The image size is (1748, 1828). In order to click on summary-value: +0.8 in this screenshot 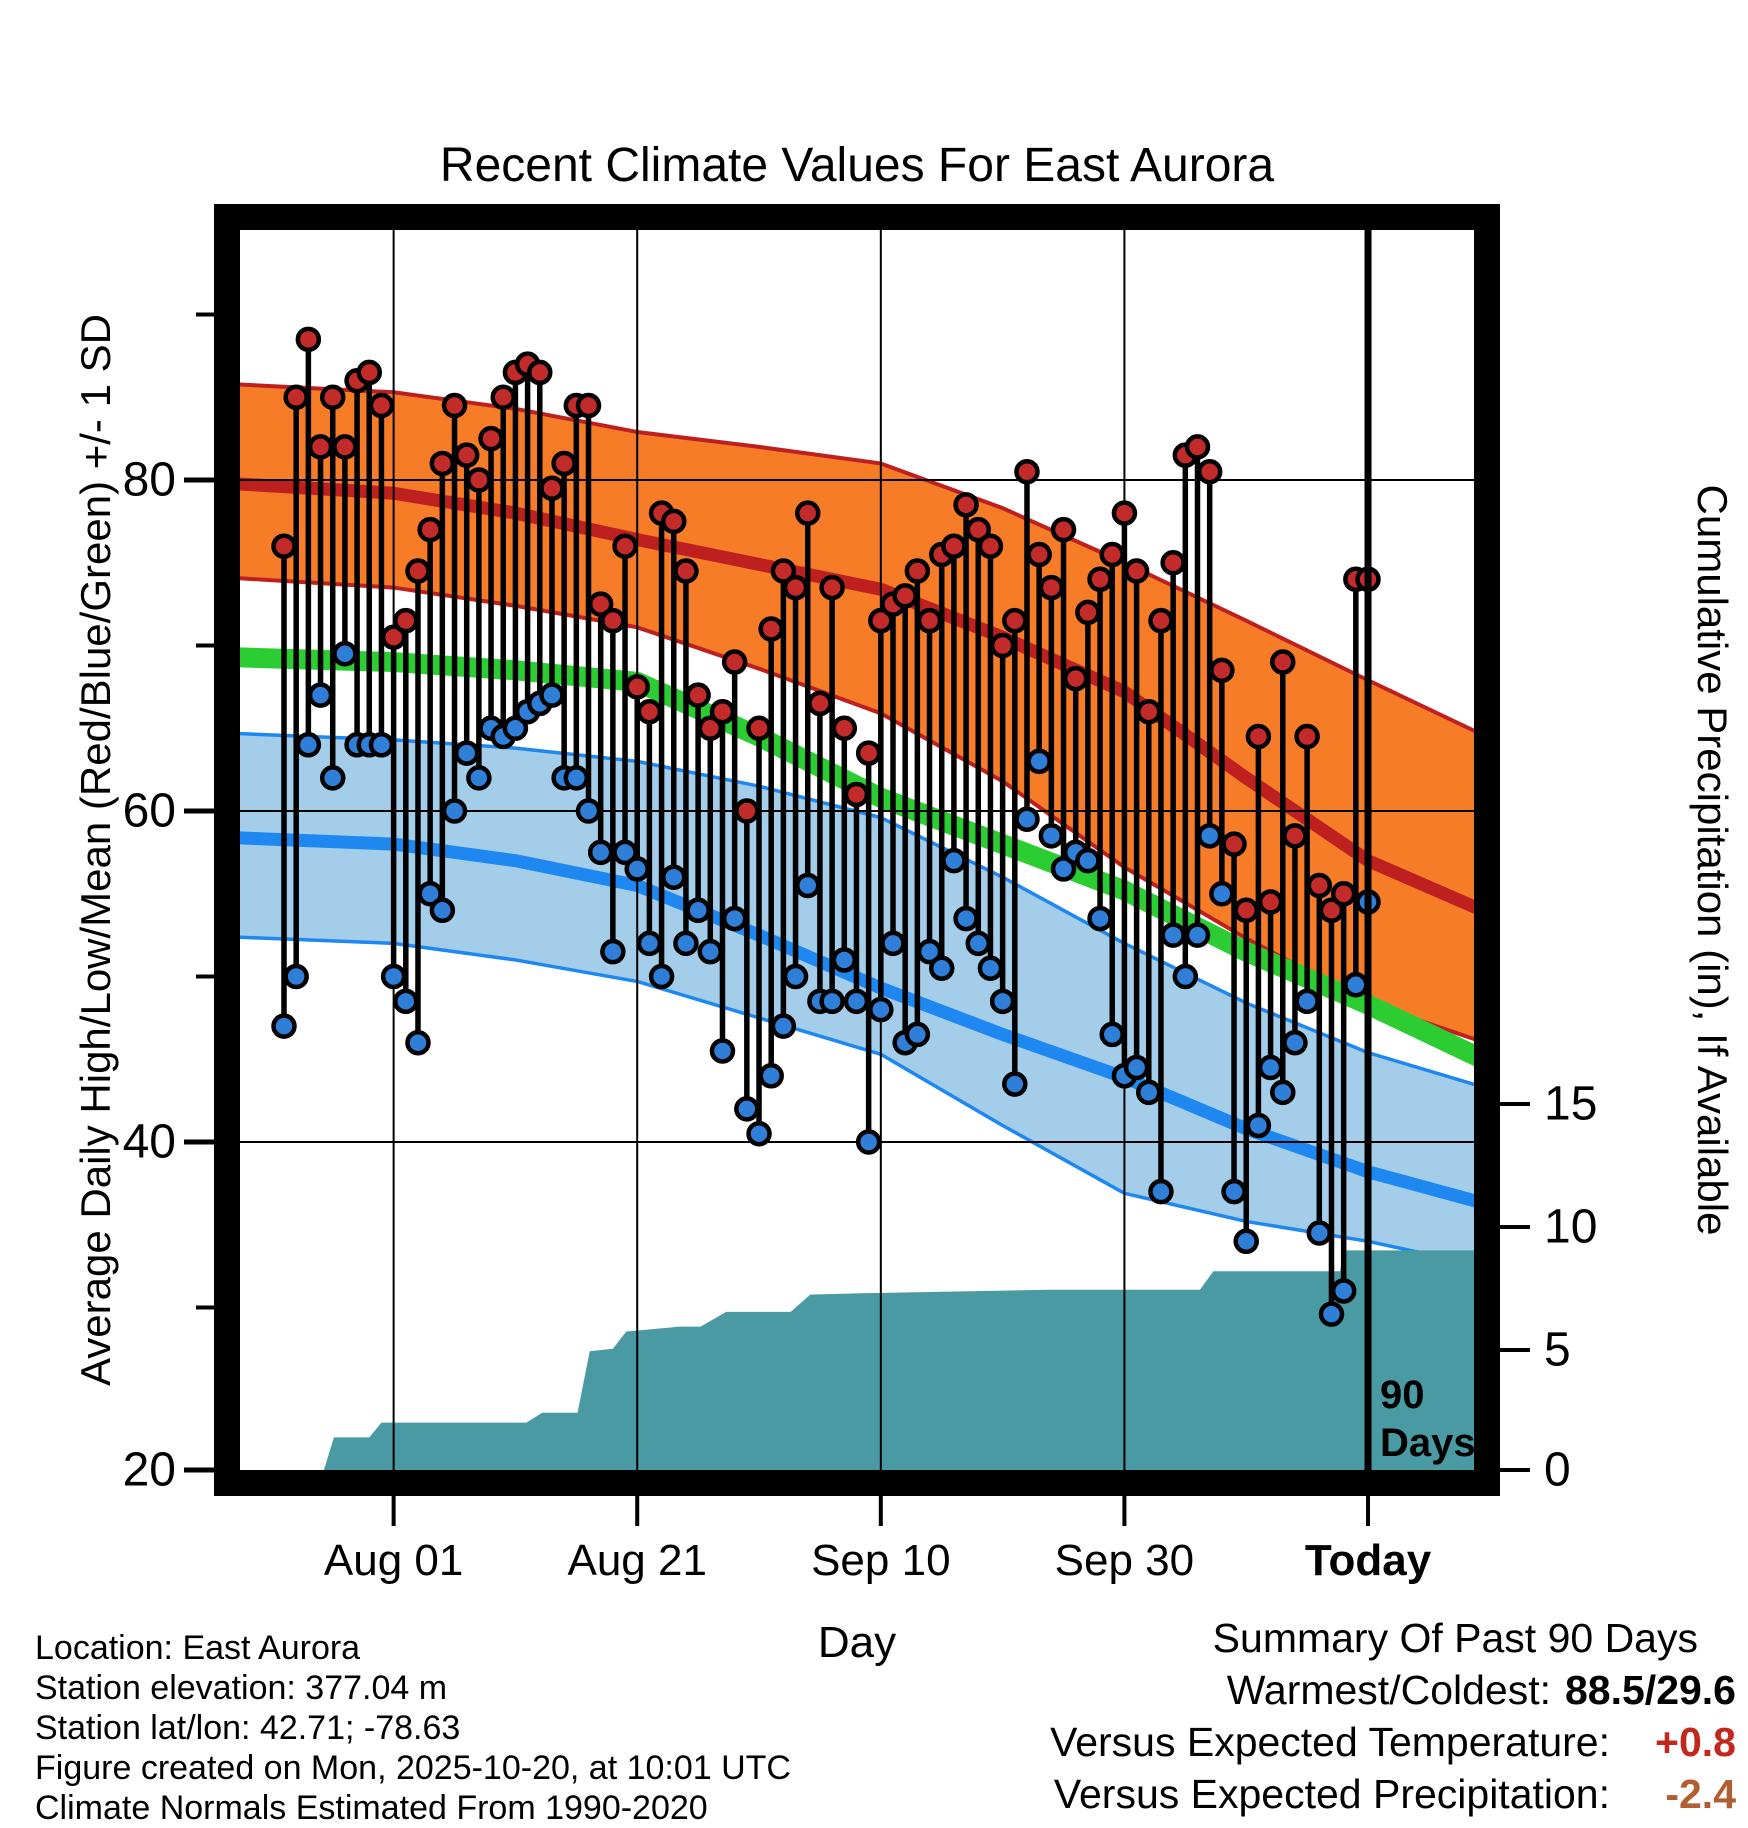, I will do `click(1695, 1742)`.